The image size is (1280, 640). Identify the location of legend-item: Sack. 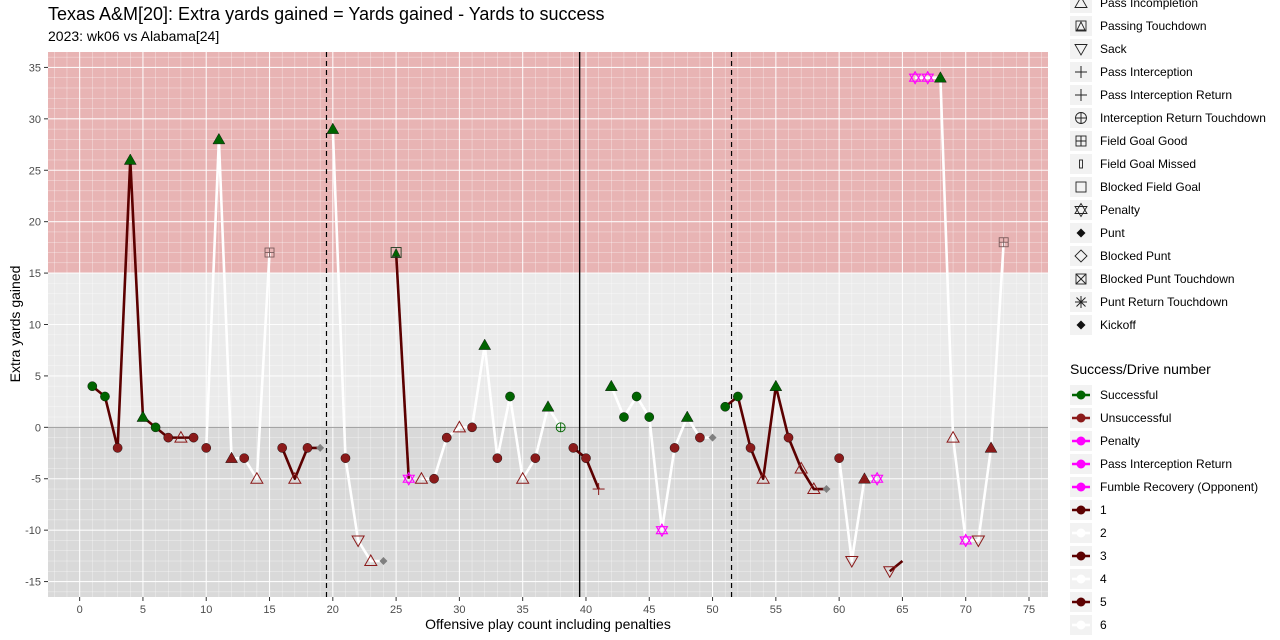
(1098, 49).